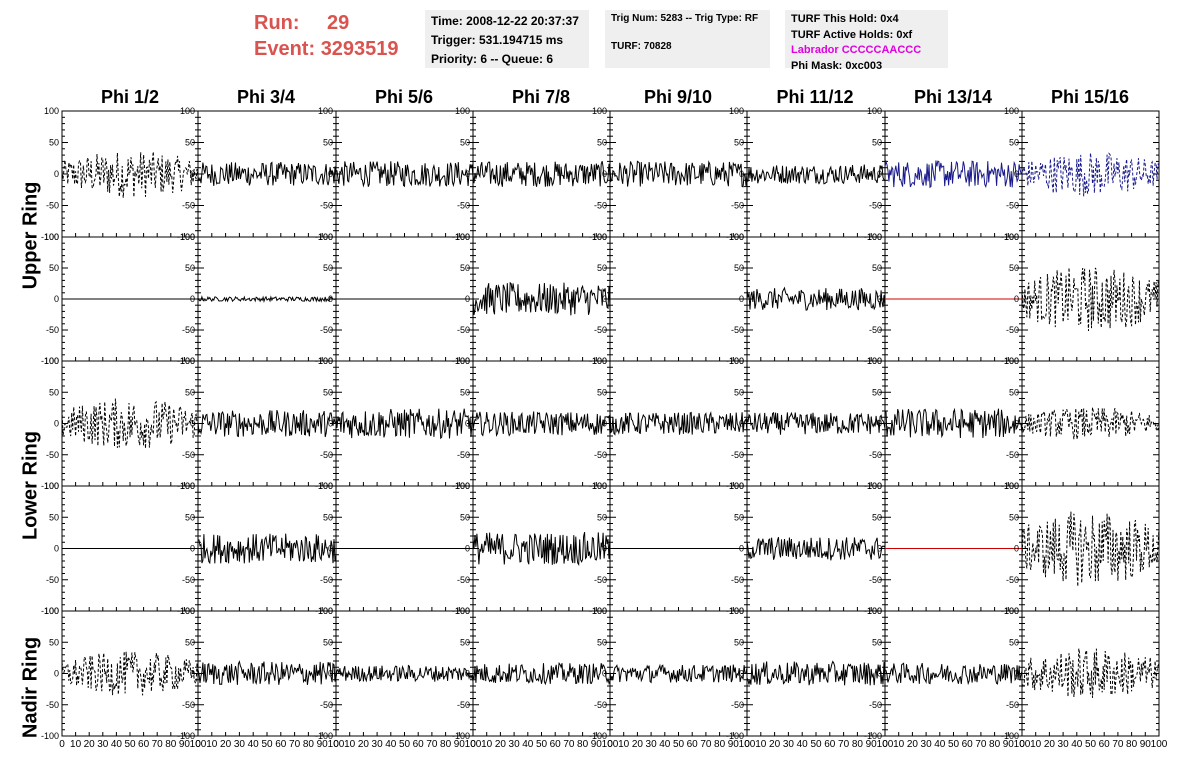 This screenshot has width=1196, height=772. Describe the element at coordinates (404, 97) in the screenshot. I see `column-title-3: Phi 5/6` at that location.